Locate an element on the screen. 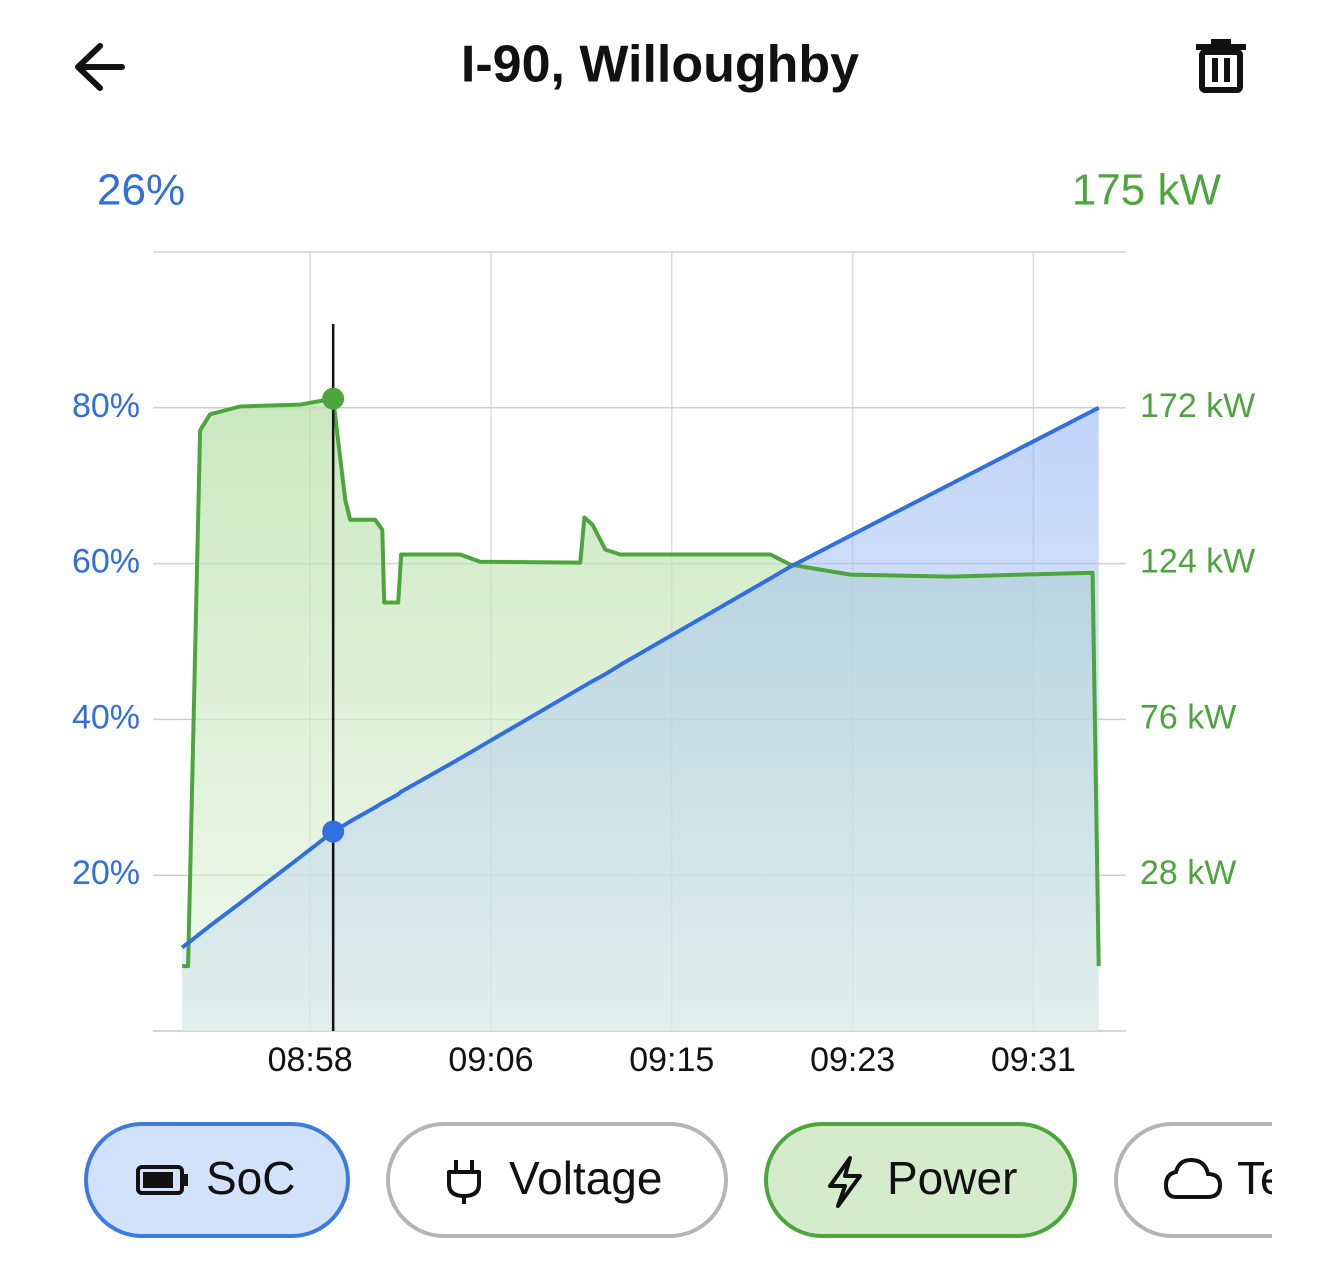 This screenshot has width=1320, height=1275. y-tick-label: 80% is located at coordinates (106, 406).